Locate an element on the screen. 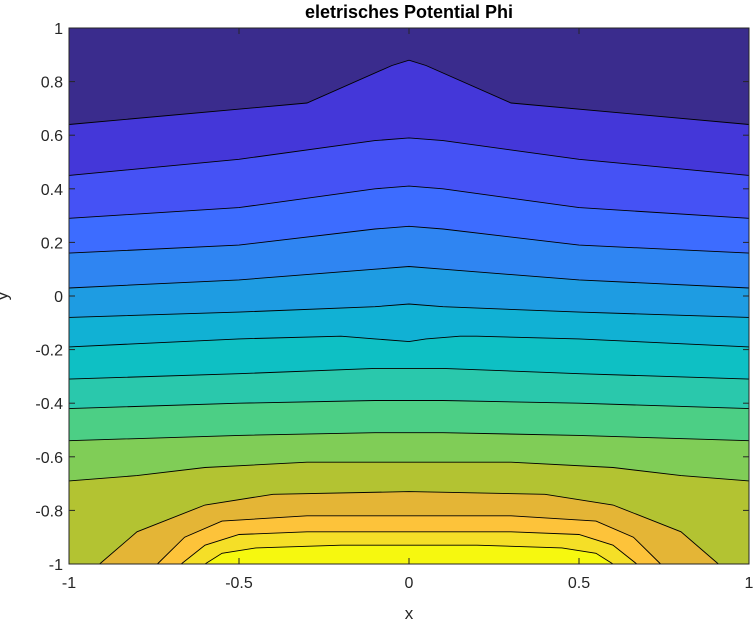  x-tick-label: -0.5 is located at coordinates (239, 583).